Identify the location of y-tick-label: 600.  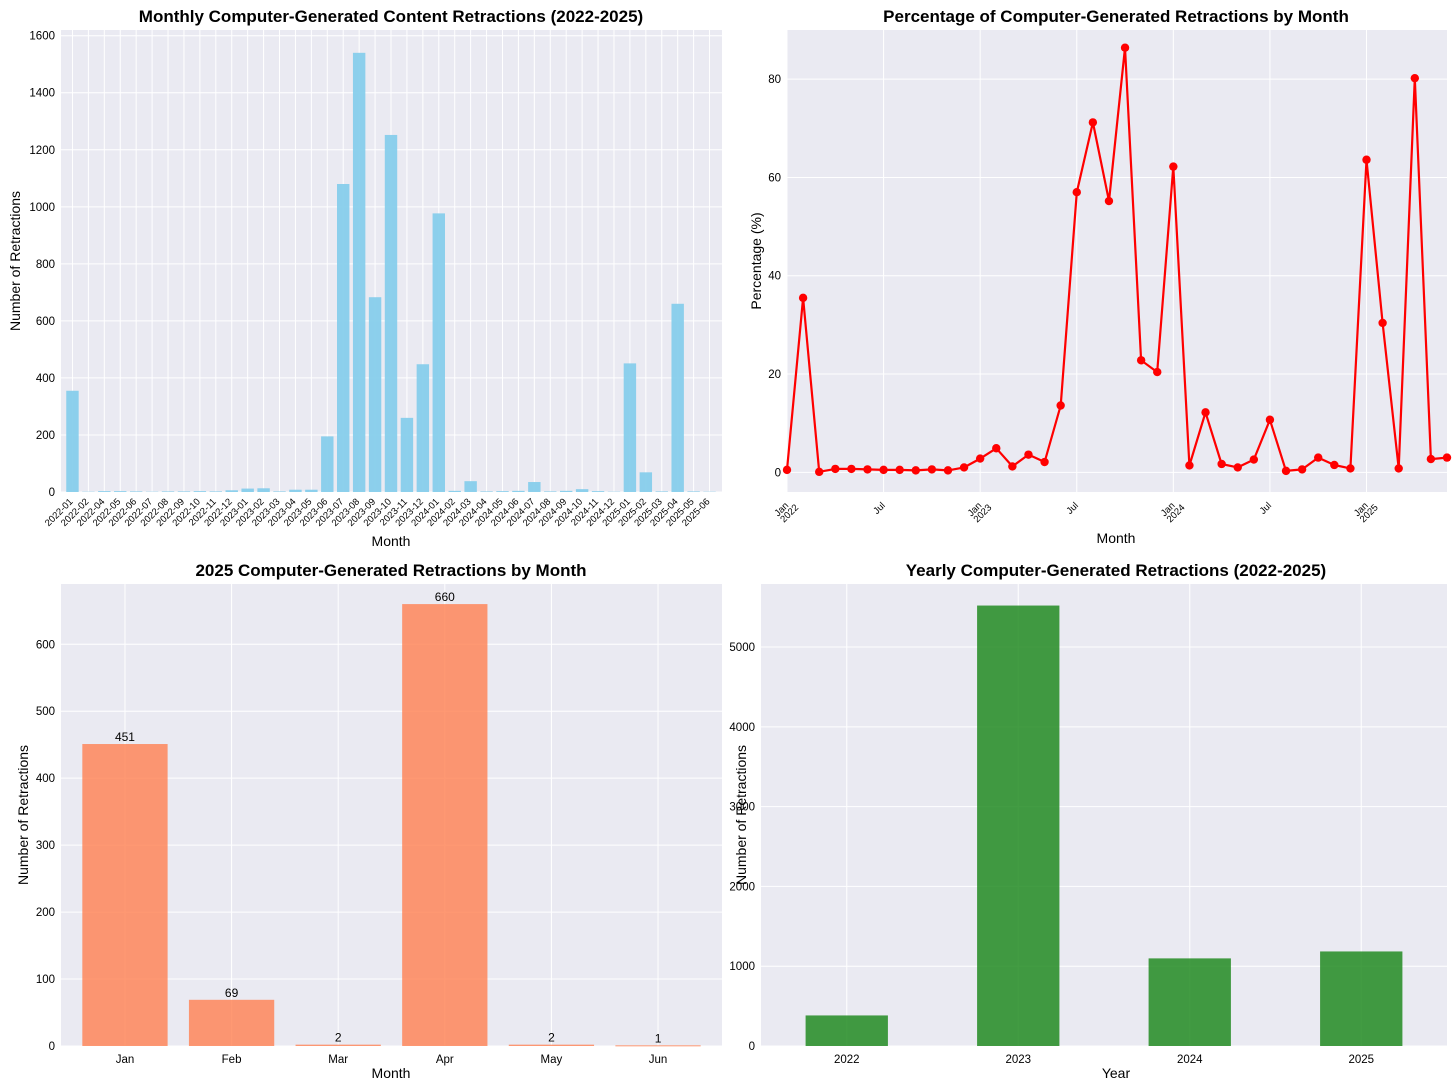
(45, 645).